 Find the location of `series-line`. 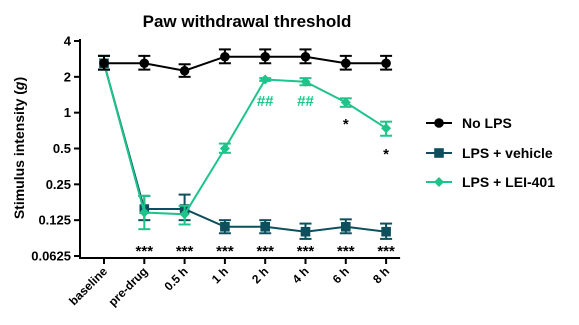

series-line is located at coordinates (245, 63).